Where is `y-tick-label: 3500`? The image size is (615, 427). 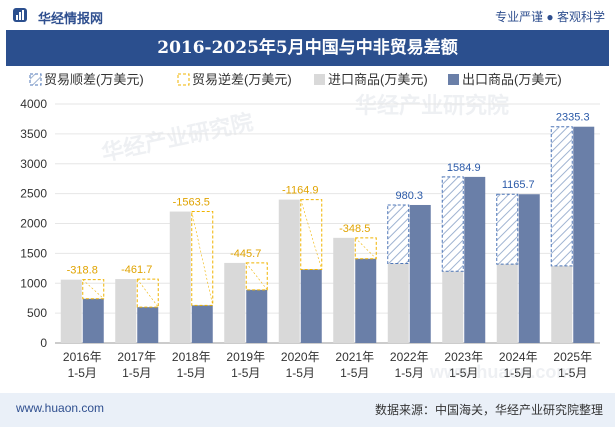 y-tick-label: 3500 is located at coordinates (33, 134).